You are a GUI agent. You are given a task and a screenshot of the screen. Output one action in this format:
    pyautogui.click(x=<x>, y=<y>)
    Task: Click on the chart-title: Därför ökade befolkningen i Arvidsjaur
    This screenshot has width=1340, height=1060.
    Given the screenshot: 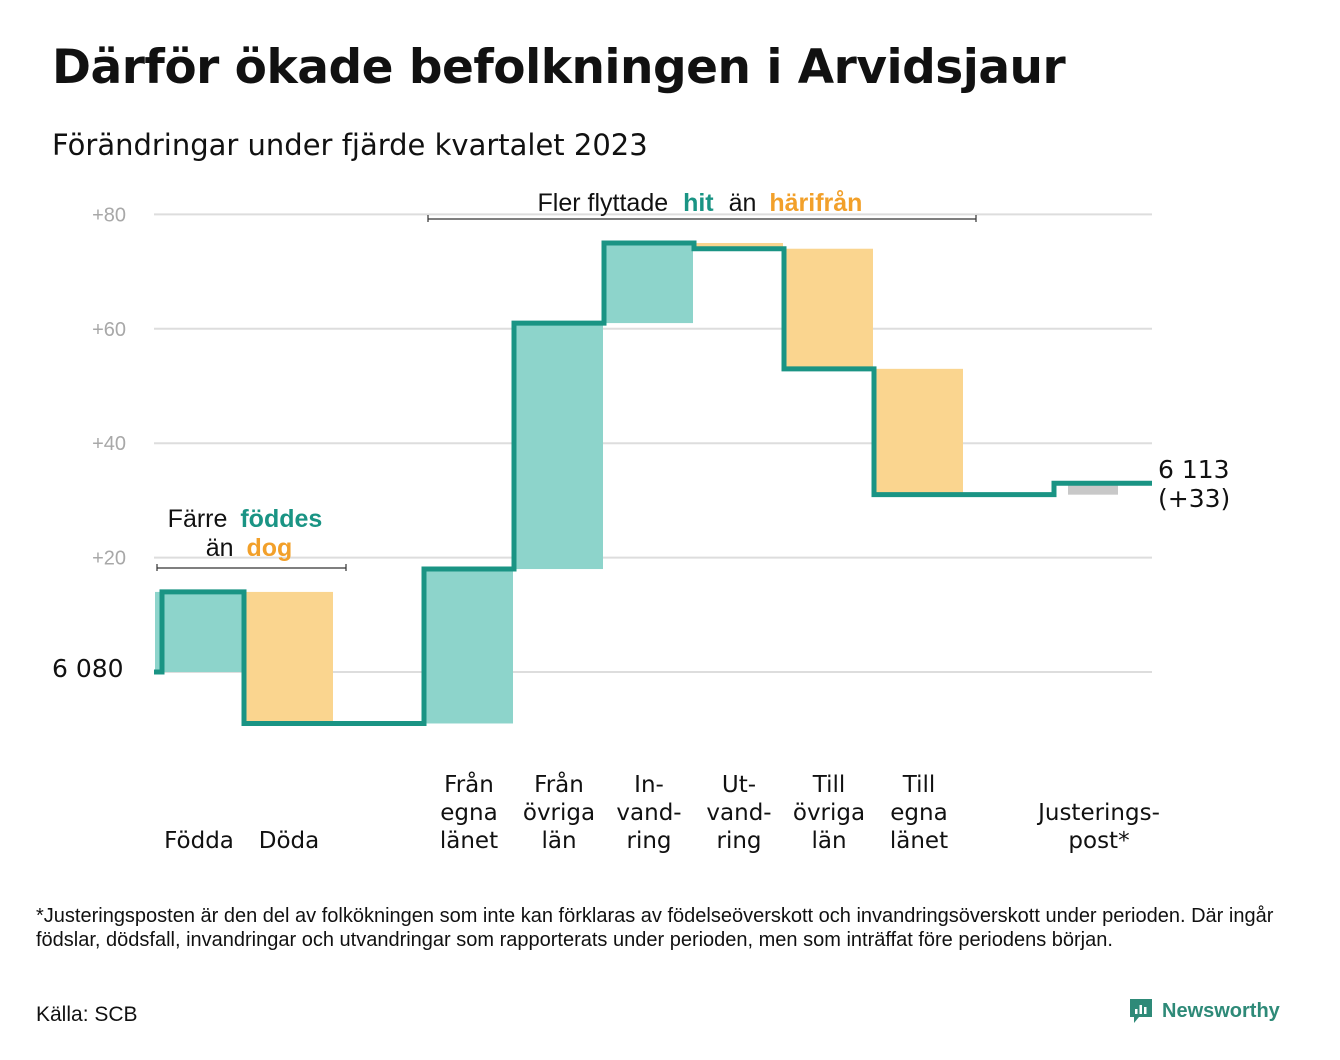 What is the action you would take?
    pyautogui.click(x=559, y=67)
    